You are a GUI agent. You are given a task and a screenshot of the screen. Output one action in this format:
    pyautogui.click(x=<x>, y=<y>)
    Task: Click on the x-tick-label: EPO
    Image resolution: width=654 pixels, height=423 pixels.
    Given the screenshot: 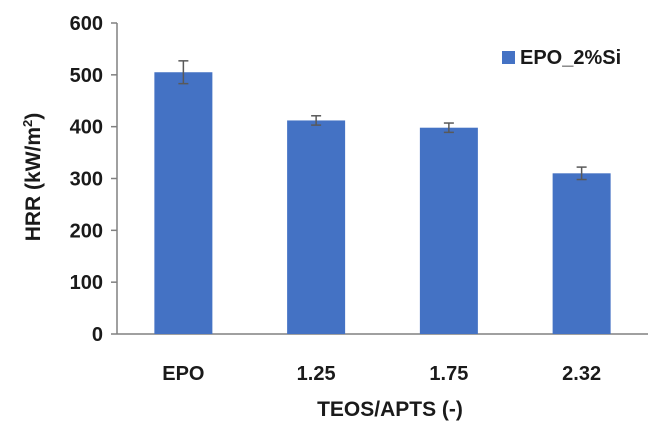 What is the action you would take?
    pyautogui.click(x=183, y=374)
    